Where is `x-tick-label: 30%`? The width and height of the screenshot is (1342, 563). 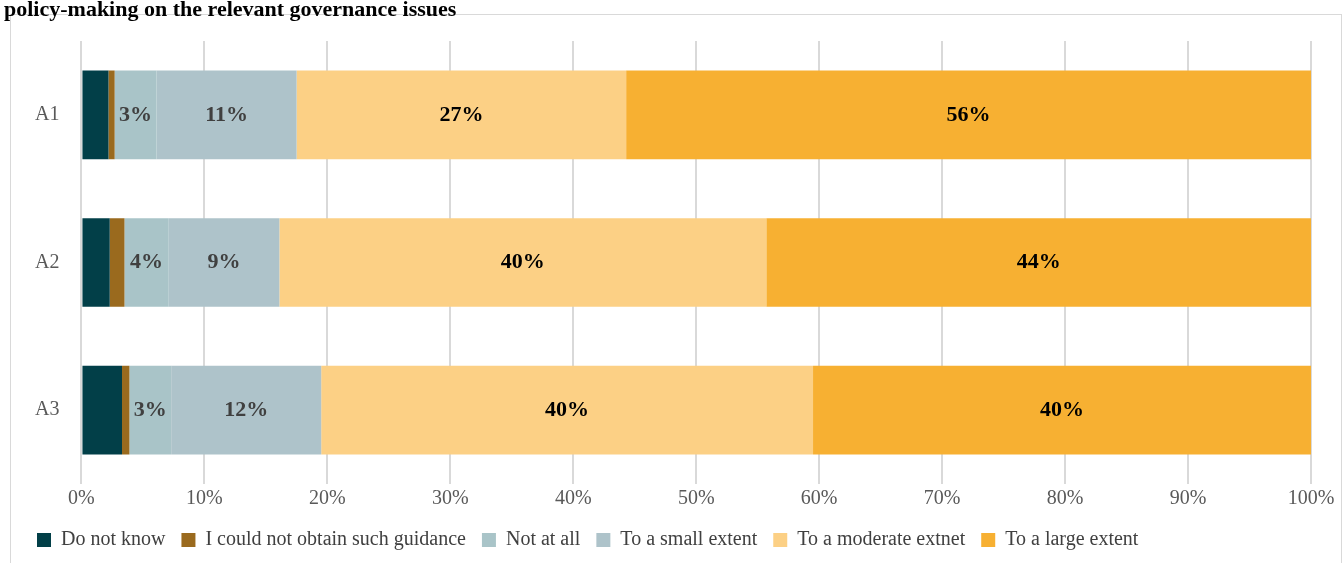 x-tick-label: 30% is located at coordinates (450, 497).